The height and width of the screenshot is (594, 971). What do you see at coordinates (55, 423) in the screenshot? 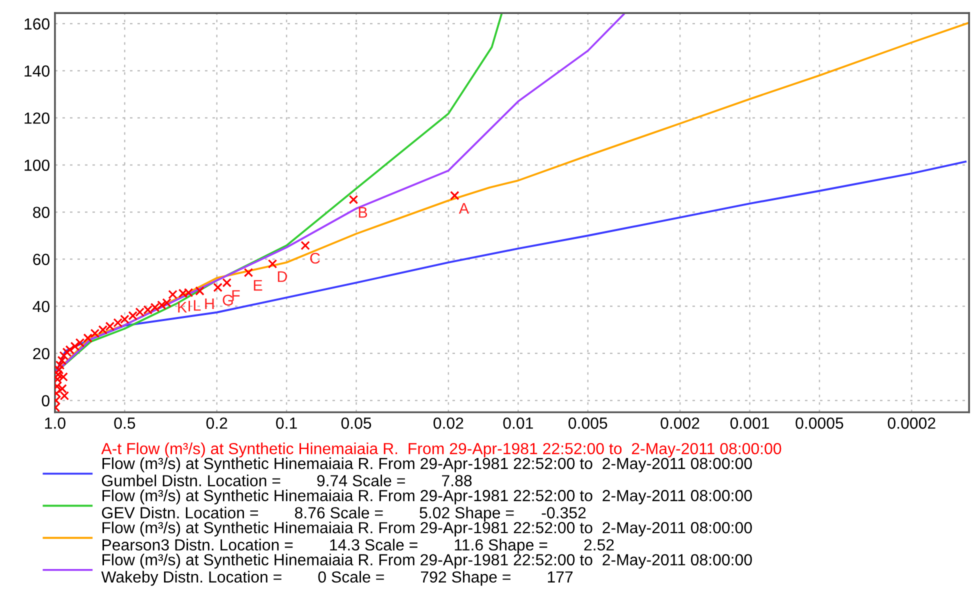
I see `x-tick-label: 1.0` at bounding box center [55, 423].